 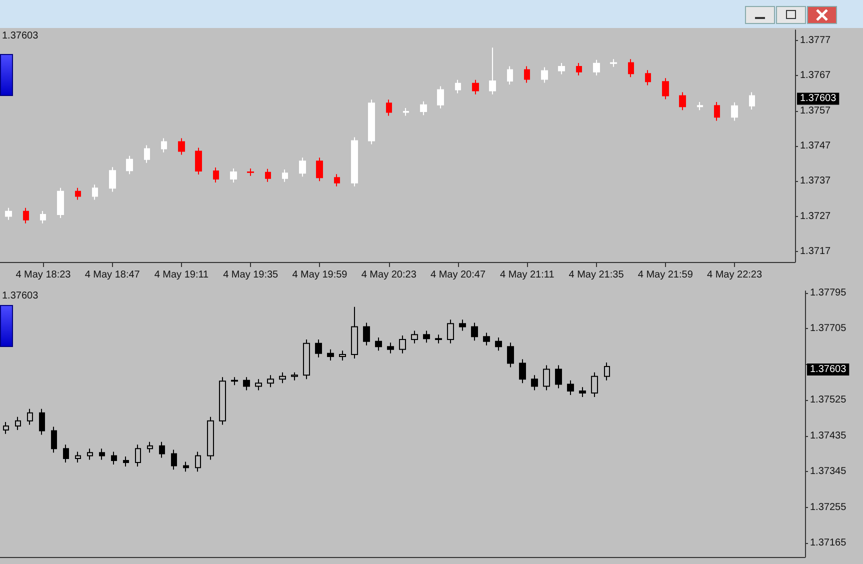 What do you see at coordinates (112, 275) in the screenshot?
I see `x-tick-label: 4 May 18:47` at bounding box center [112, 275].